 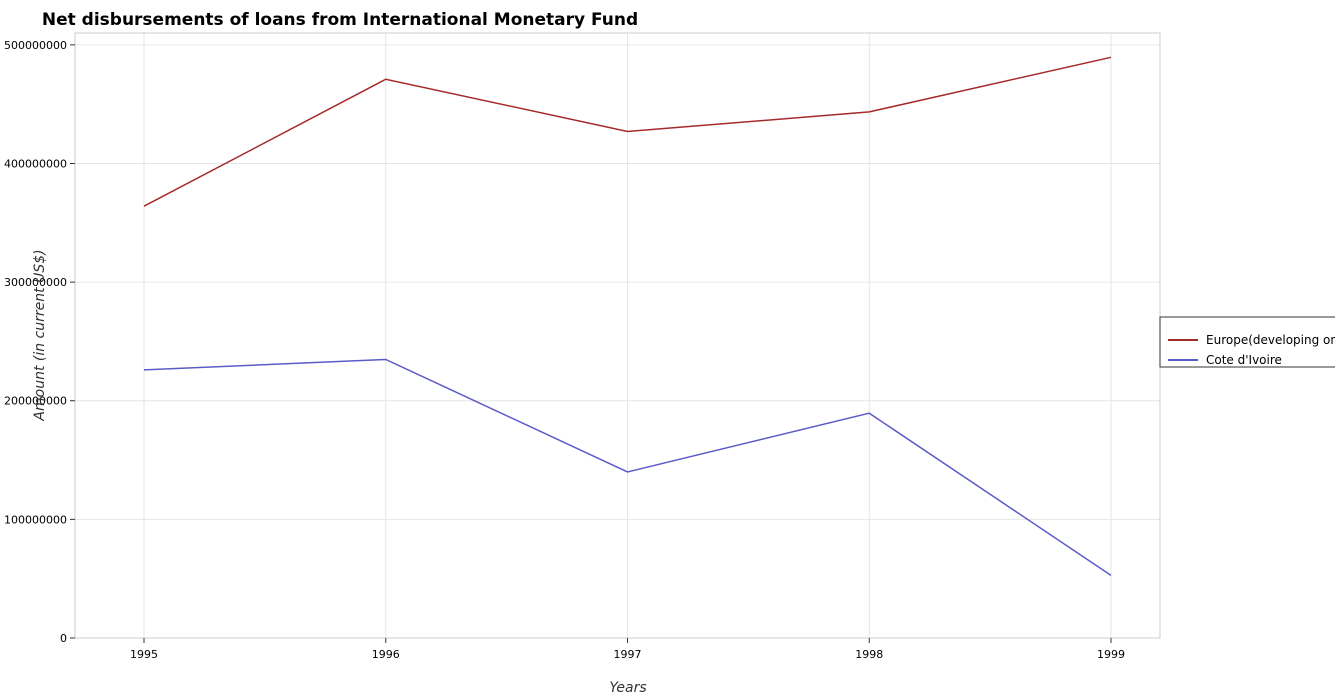 I want to click on x-tick-label: 1997, so click(x=628, y=654).